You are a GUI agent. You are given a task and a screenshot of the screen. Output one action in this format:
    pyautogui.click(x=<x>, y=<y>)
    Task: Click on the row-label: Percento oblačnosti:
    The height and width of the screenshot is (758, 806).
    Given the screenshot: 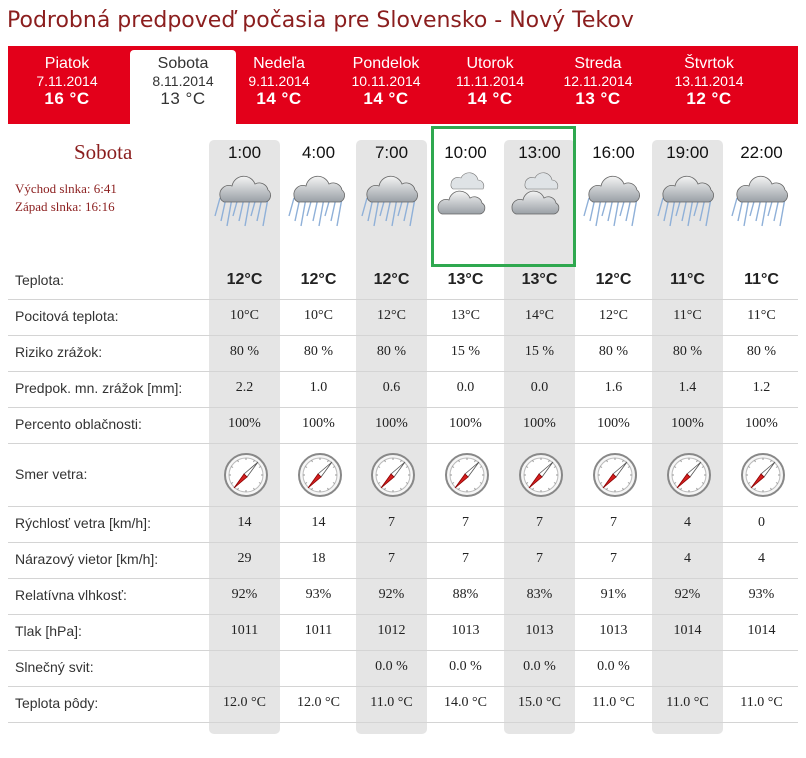 What is the action you would take?
    pyautogui.click(x=78, y=424)
    